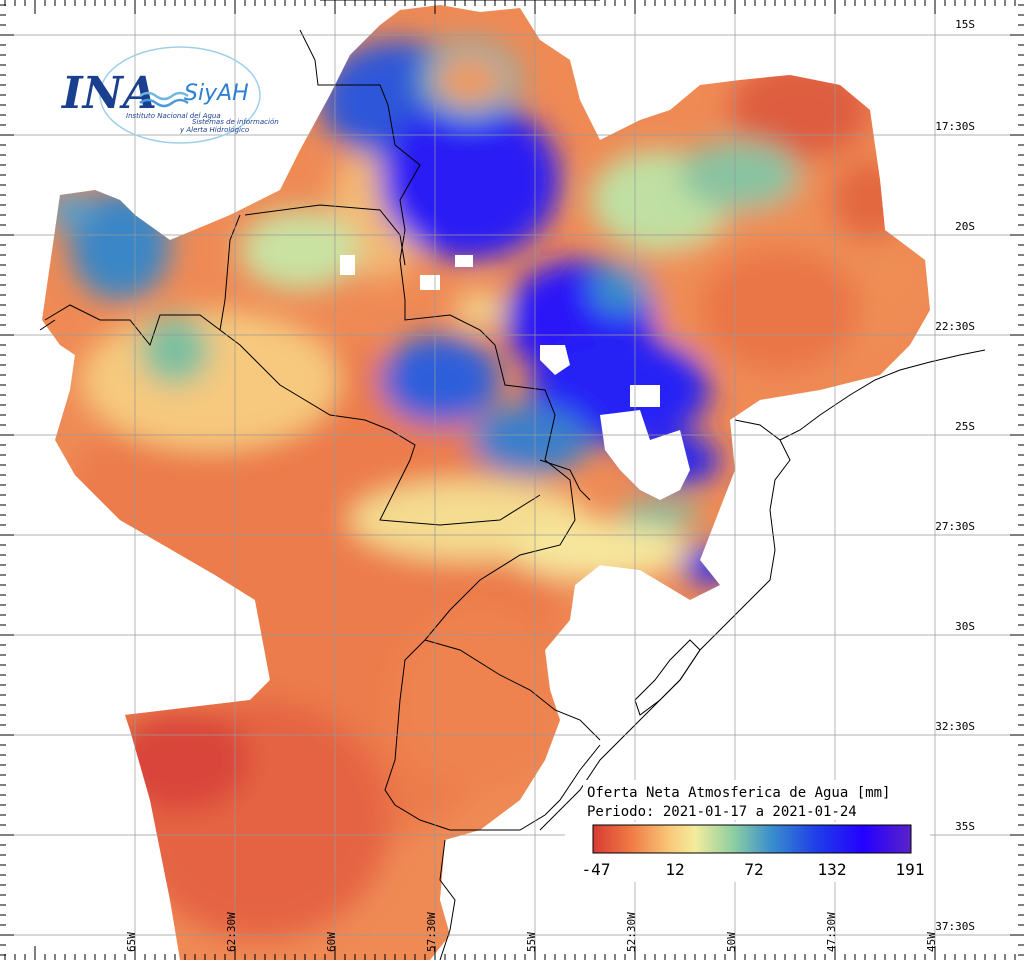 The width and height of the screenshot is (1024, 960). What do you see at coordinates (674, 869) in the screenshot?
I see `legend-tick: 12` at bounding box center [674, 869].